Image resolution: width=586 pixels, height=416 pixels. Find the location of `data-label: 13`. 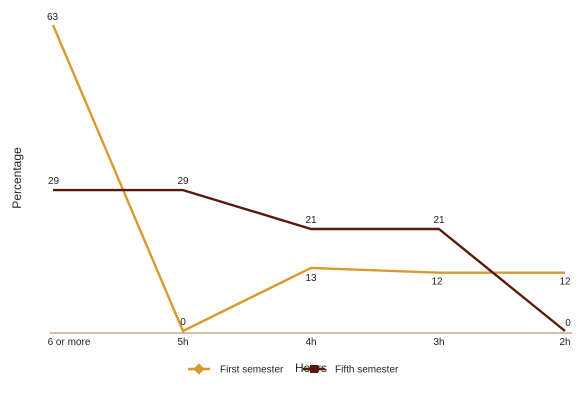

data-label: 13 is located at coordinates (311, 278).